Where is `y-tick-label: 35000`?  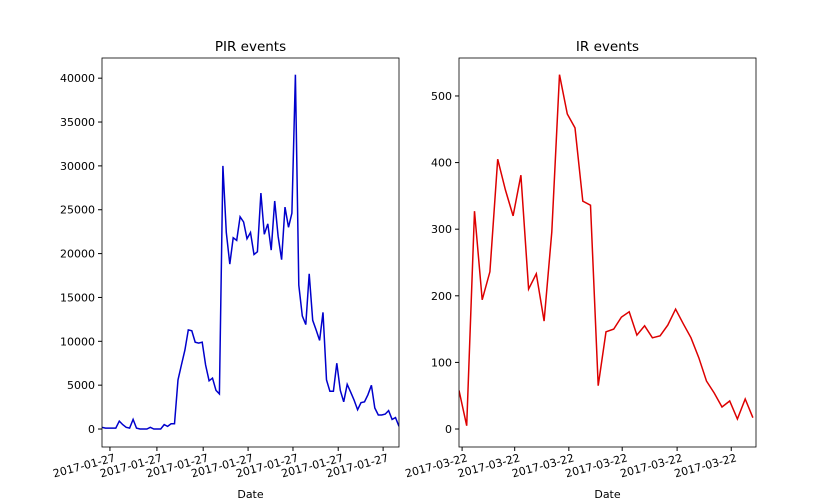
y-tick-label: 35000 is located at coordinates (77, 122).